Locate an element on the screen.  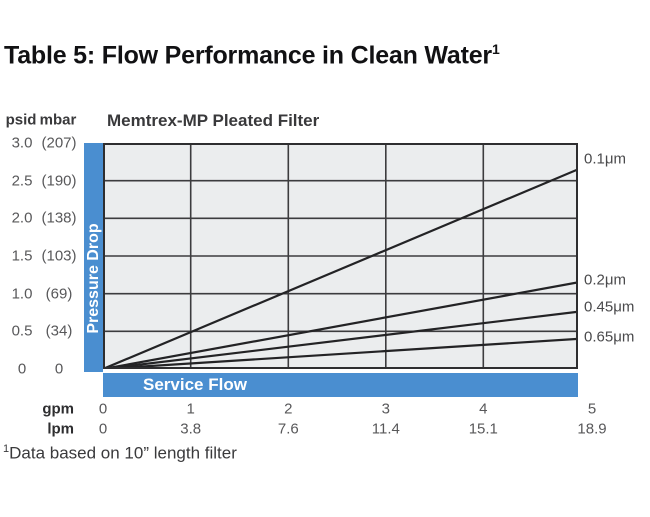
x-tick-lpm: 3.8 is located at coordinates (191, 429).